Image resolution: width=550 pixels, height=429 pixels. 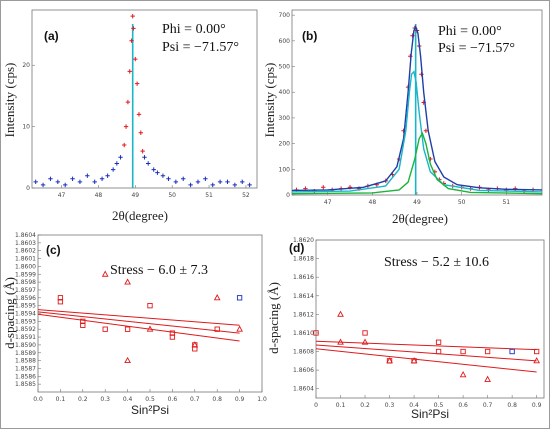 I want to click on panel-a-psi-annotation: Psi = −71.57°, so click(x=200, y=47).